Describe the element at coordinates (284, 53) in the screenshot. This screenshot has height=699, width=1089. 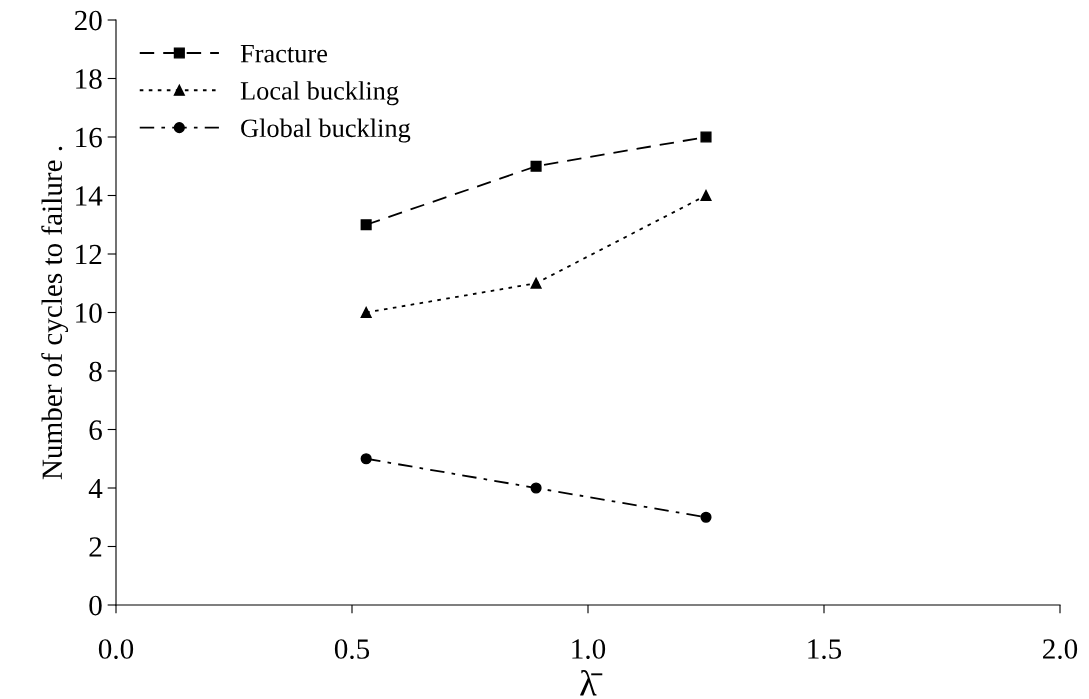
I see `legend-label: Fracture` at that location.